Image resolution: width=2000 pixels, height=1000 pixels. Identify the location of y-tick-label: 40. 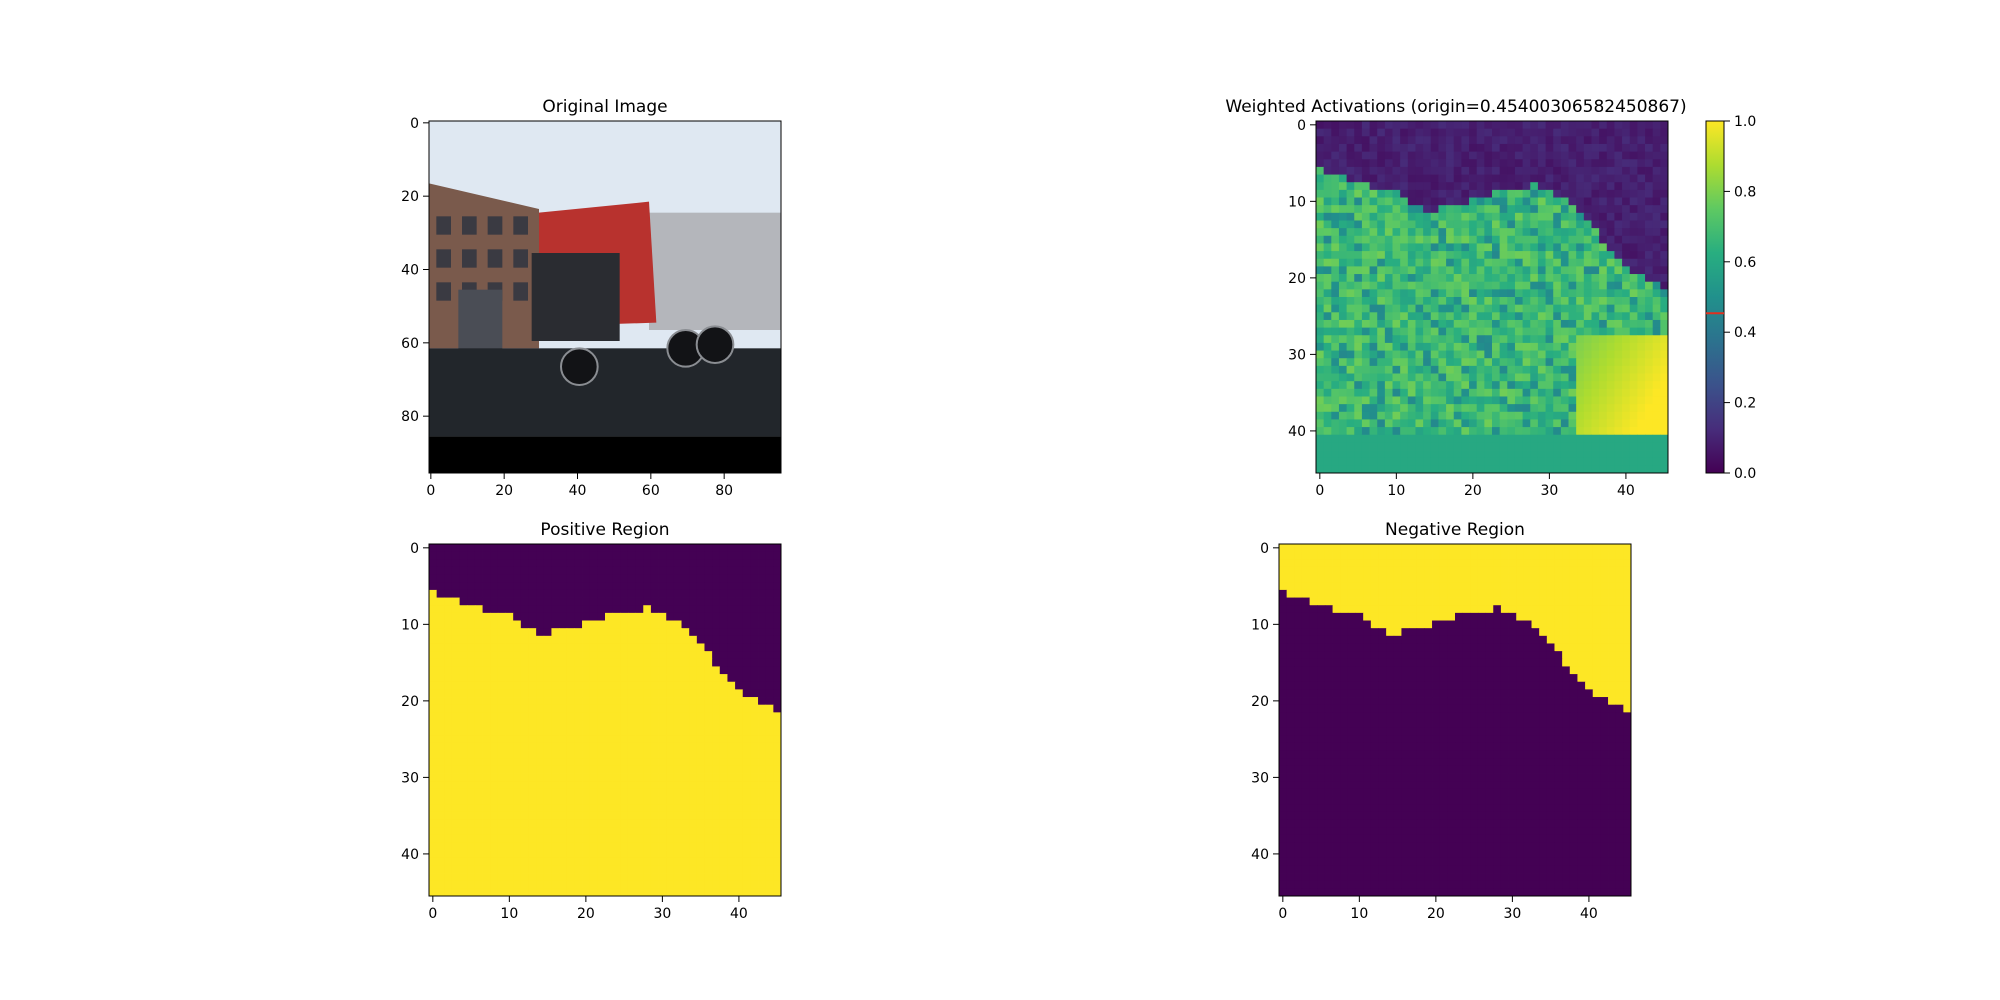
(410, 855).